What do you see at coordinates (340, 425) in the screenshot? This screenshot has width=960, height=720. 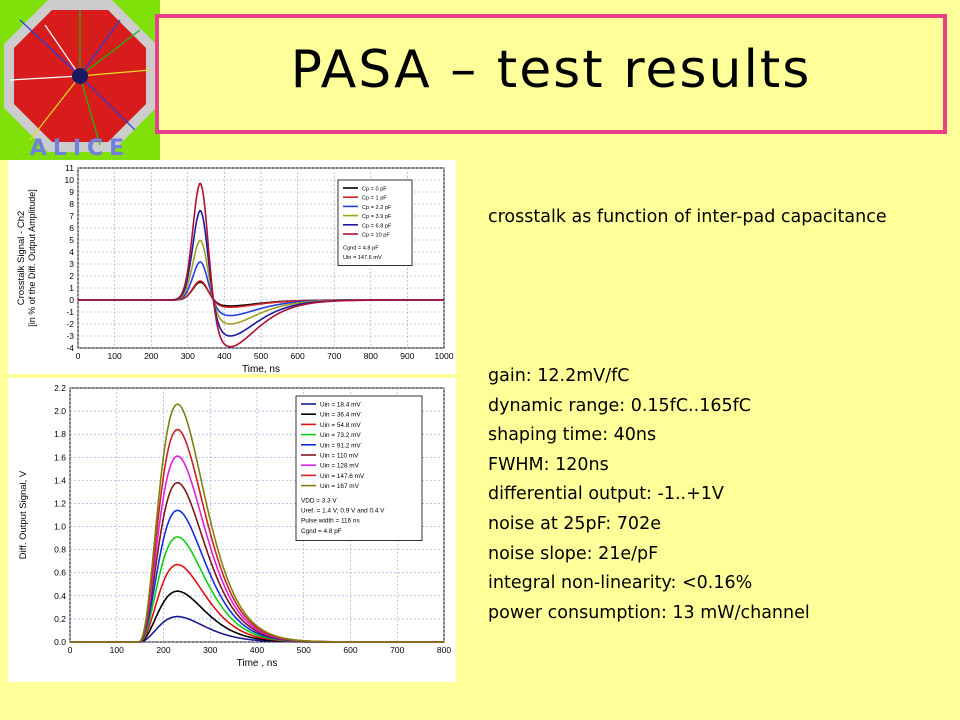 I see `legend-entry: Uin = 54.8 mV` at bounding box center [340, 425].